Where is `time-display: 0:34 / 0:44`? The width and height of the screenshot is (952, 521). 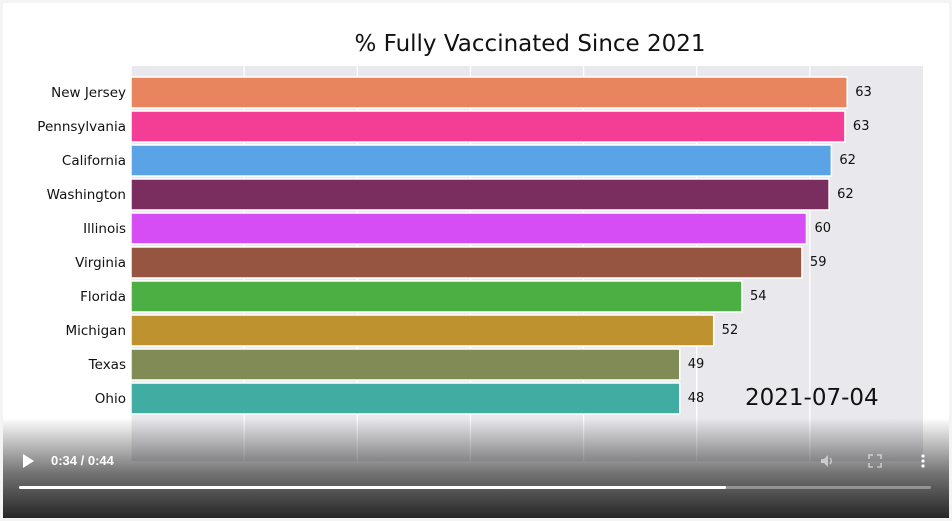 time-display: 0:34 / 0:44 is located at coordinates (82, 460).